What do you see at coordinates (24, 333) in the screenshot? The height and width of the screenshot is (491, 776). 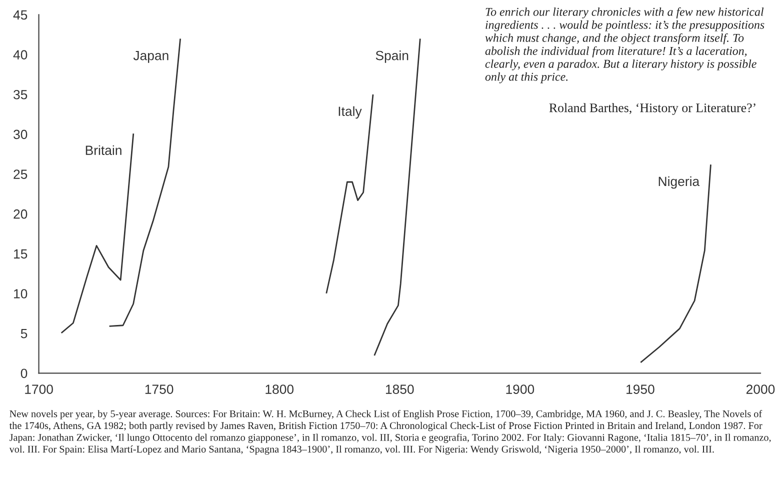 I see `y-tick-label: 5` at bounding box center [24, 333].